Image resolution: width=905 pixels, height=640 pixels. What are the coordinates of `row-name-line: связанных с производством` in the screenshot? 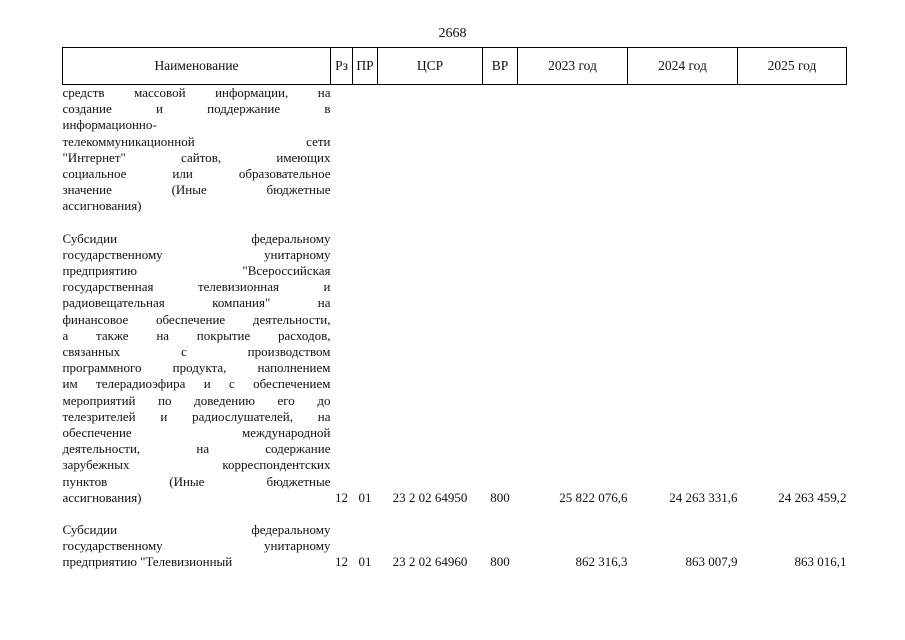 It's located at (196, 352).